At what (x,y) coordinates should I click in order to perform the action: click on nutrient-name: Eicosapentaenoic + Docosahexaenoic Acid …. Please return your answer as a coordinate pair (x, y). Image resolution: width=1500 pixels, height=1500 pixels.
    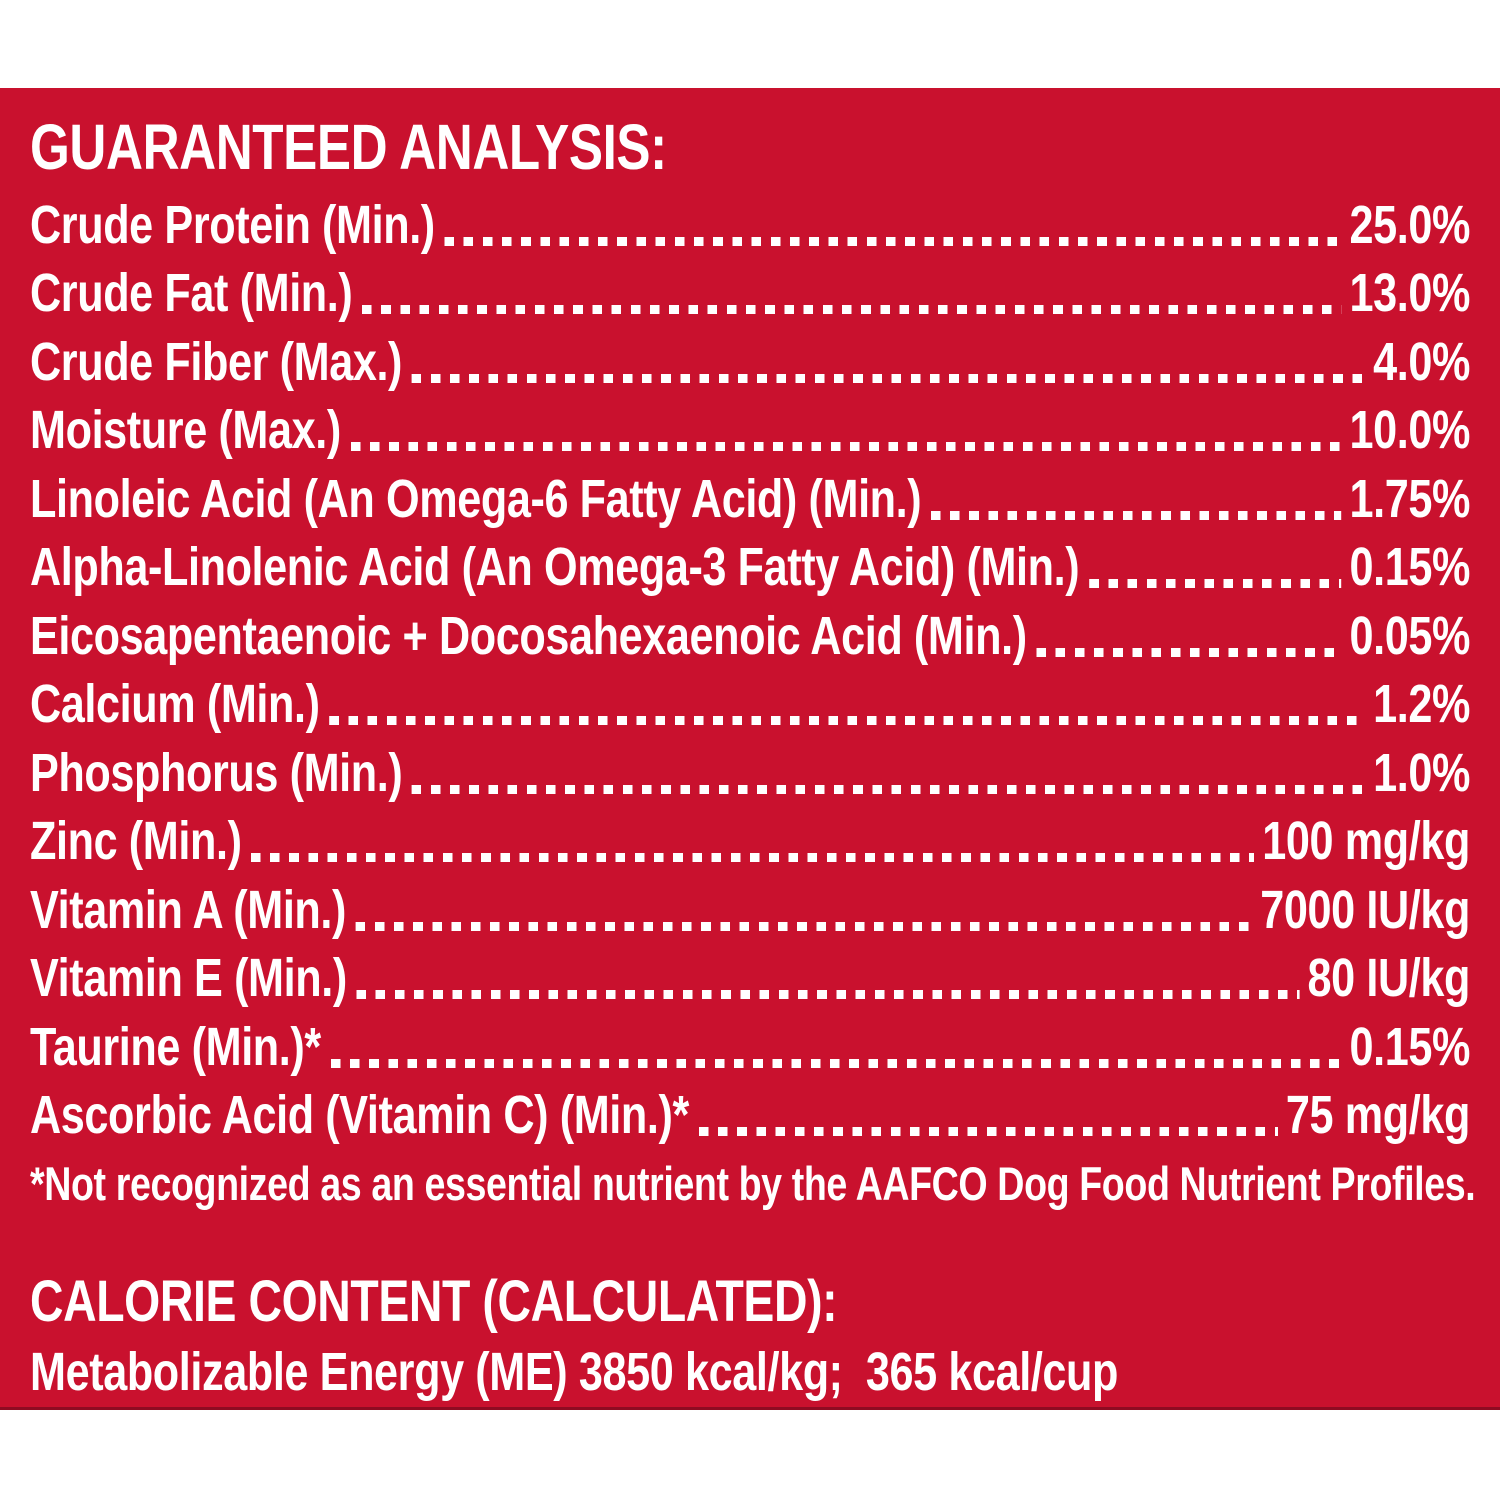
    Looking at the image, I should click on (528, 635).